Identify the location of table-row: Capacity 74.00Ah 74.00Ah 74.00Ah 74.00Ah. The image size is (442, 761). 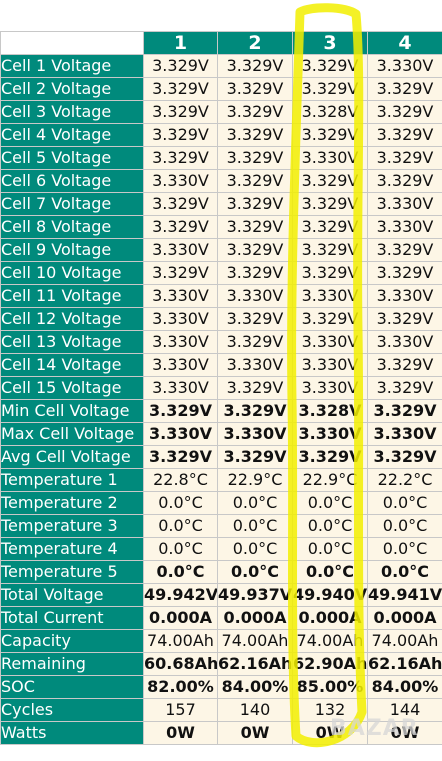
(221, 641).